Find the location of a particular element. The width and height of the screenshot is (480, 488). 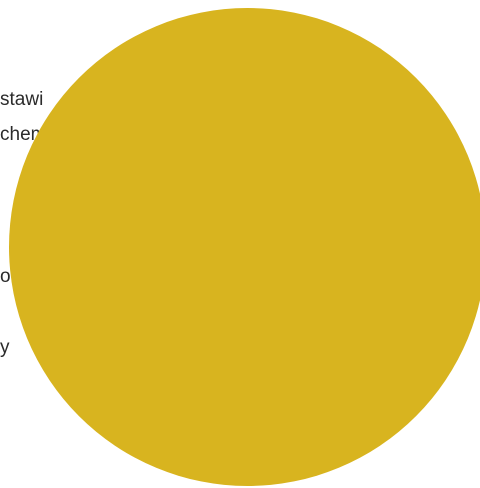

text-fragment-stawi: stawi is located at coordinates (22, 99).